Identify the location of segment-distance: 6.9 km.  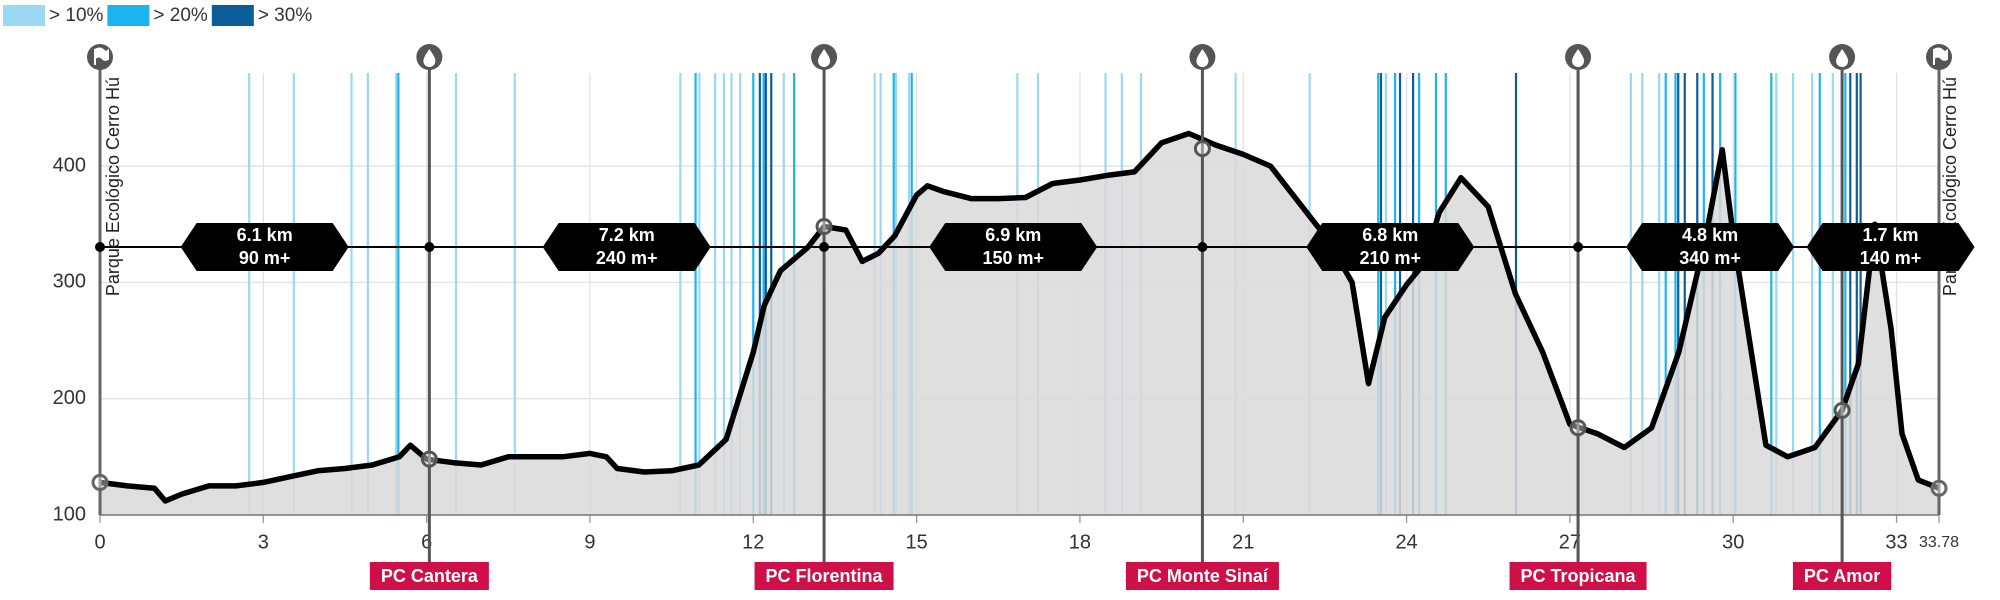
(1013, 235).